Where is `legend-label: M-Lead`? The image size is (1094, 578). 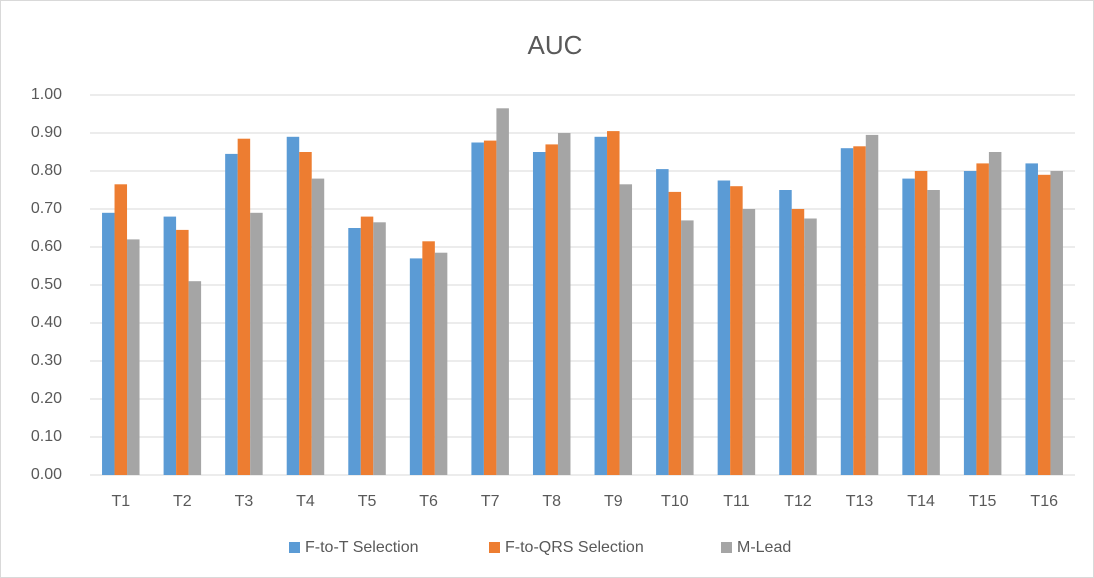 legend-label: M-Lead is located at coordinates (764, 547).